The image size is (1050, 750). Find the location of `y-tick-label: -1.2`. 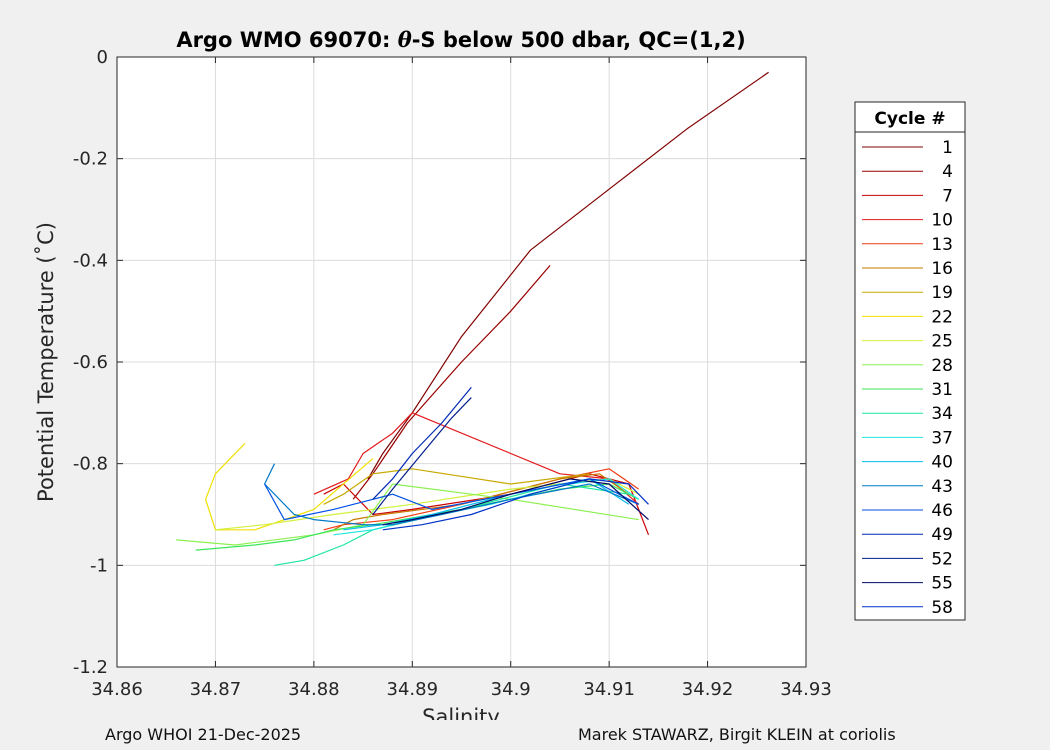

y-tick-label: -1.2 is located at coordinates (90, 667).